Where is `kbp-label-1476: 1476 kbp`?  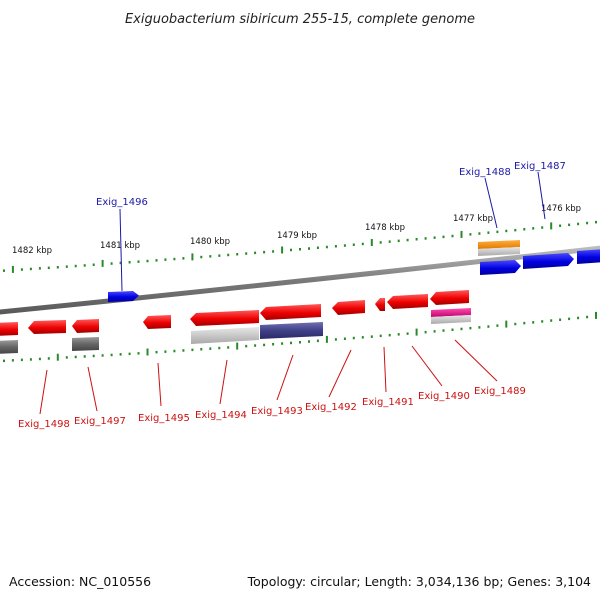 kbp-label-1476: 1476 kbp is located at coordinates (561, 209).